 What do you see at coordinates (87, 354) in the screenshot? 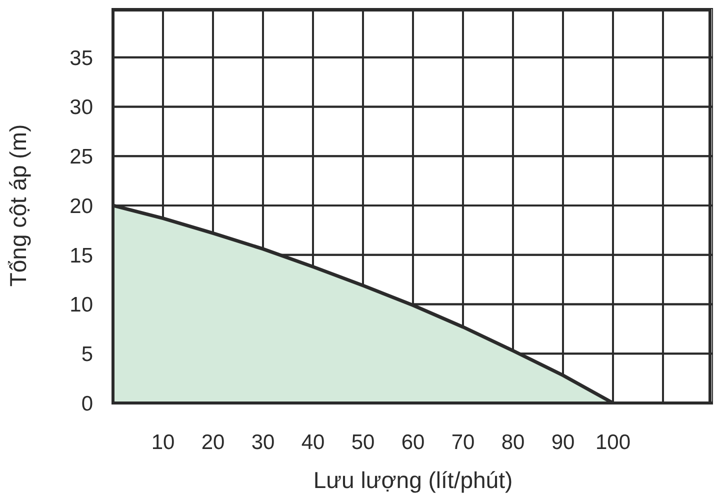
I see `y-tick-label: 5` at bounding box center [87, 354].